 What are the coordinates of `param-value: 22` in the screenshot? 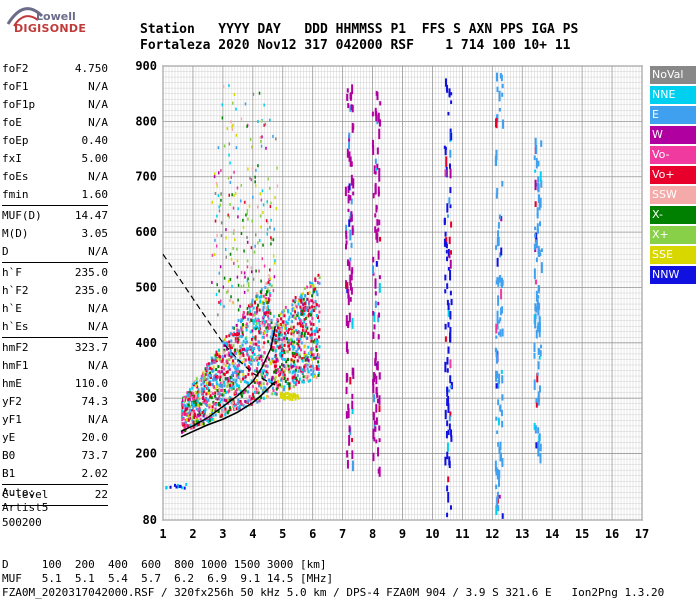 It's located at (101, 494).